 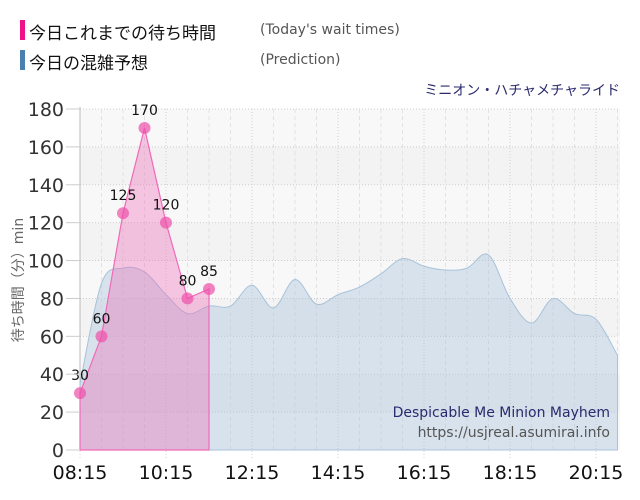 I want to click on watermark-title: Despicable Me Minion Mayhem, so click(x=501, y=413).